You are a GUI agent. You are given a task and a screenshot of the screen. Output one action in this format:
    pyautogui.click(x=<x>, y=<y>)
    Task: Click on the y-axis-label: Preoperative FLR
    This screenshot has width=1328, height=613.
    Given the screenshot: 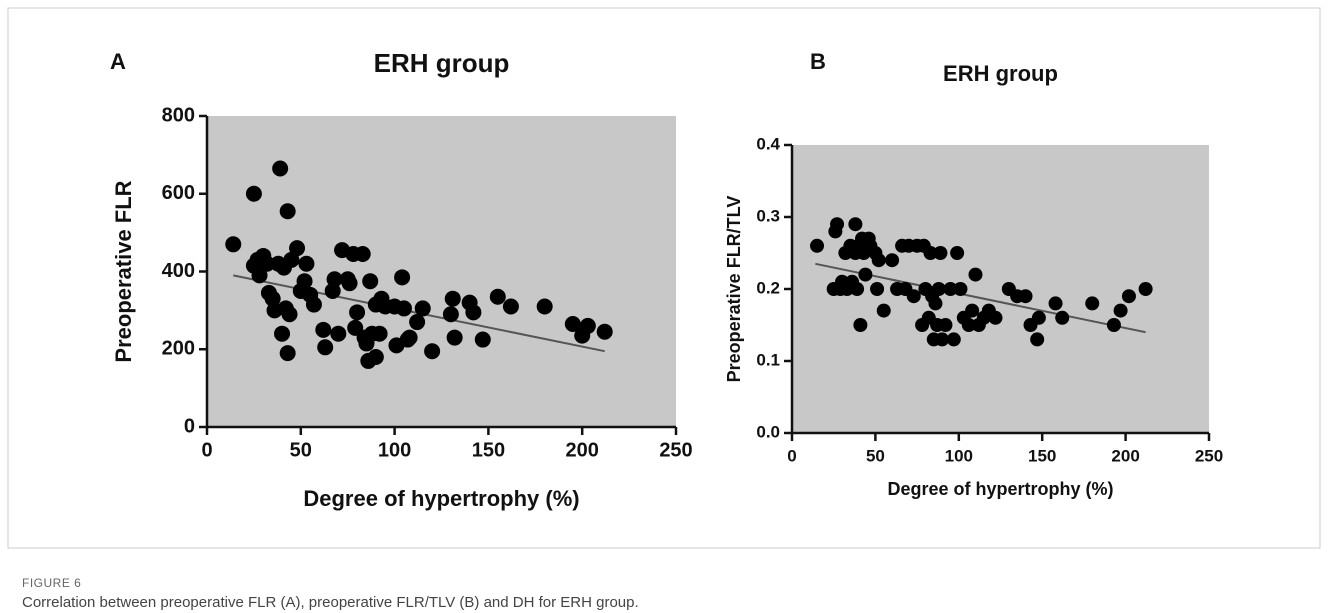 What is the action you would take?
    pyautogui.click(x=123, y=271)
    